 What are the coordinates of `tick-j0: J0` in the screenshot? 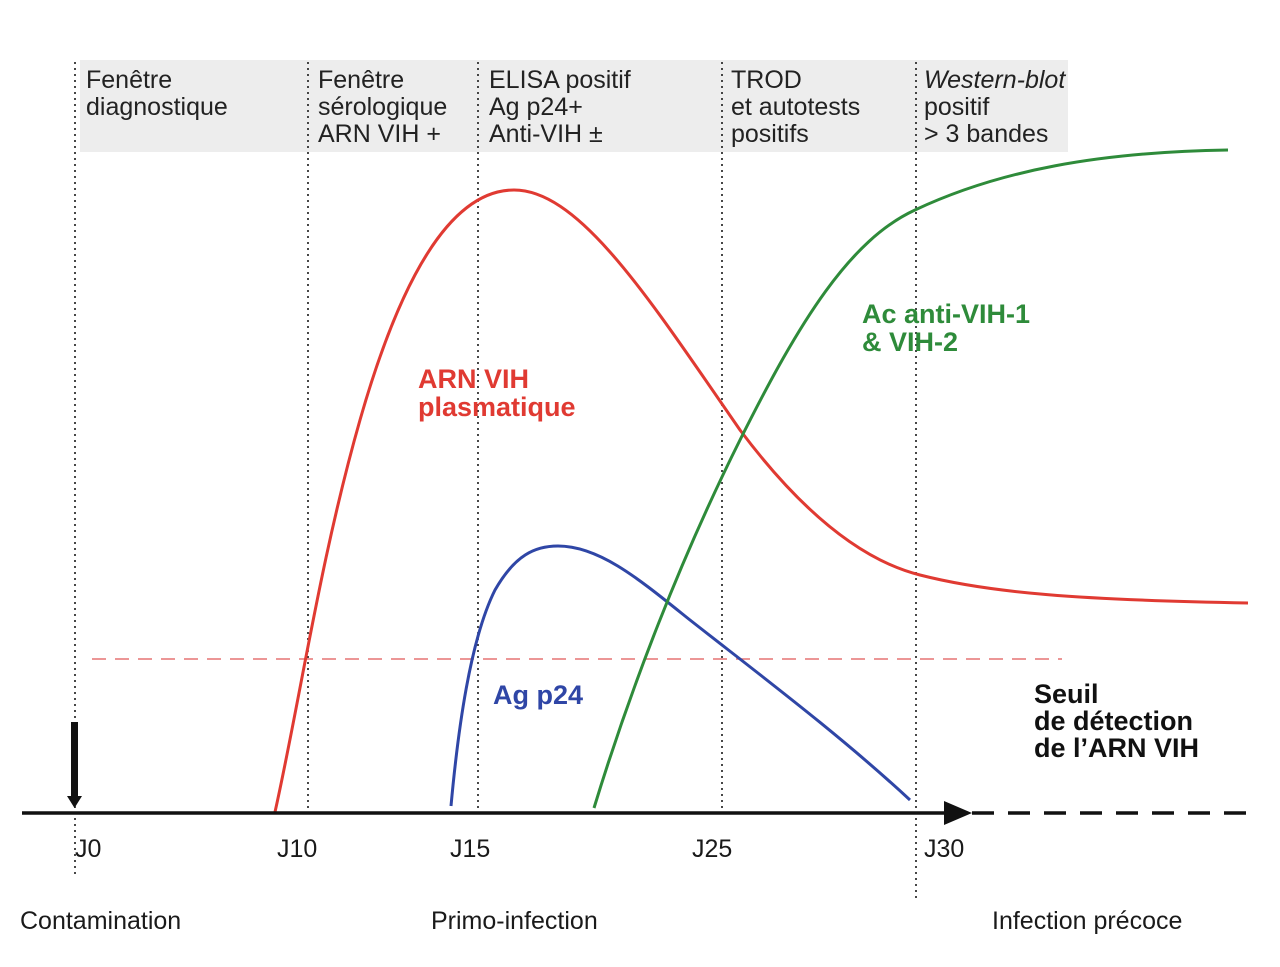 It's located at (88, 849).